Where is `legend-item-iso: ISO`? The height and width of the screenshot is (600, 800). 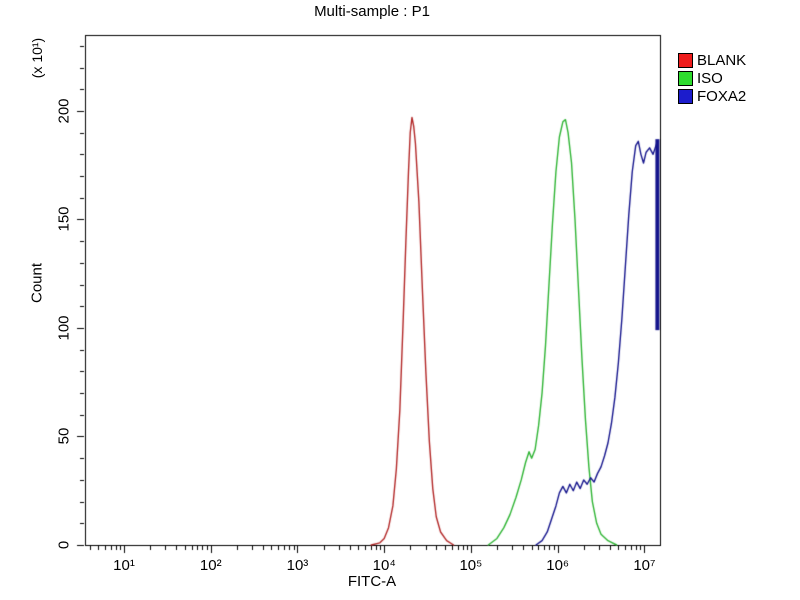
legend-item-iso: ISO is located at coordinates (712, 78).